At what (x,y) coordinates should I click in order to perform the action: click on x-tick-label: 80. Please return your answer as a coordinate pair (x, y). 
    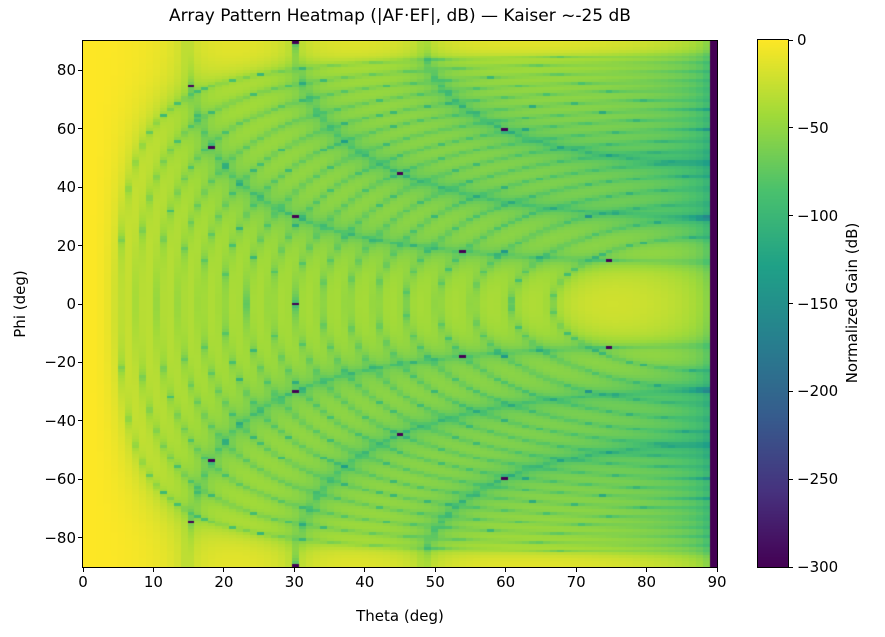
    Looking at the image, I should click on (647, 582).